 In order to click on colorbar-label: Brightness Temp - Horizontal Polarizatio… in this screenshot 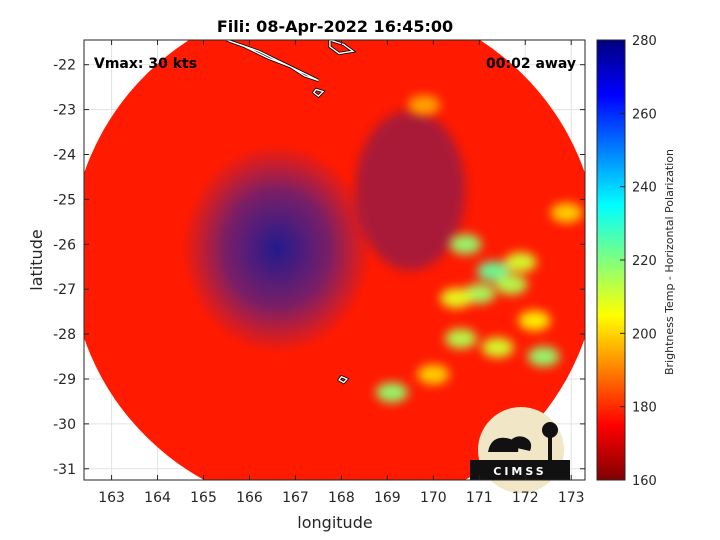, I will do `click(669, 262)`.